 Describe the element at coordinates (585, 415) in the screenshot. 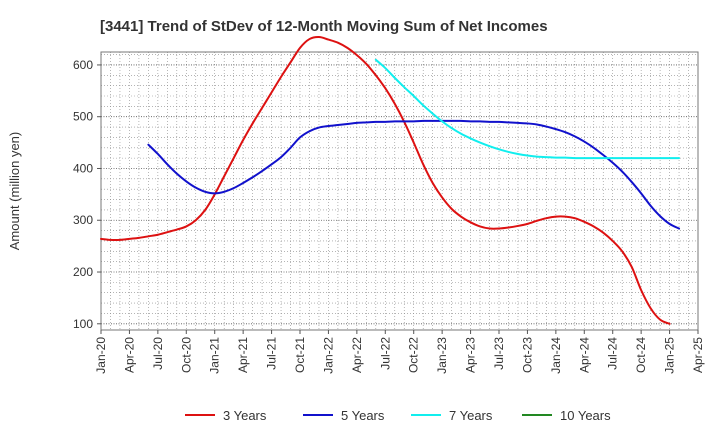

I see `legend-label-10-years: 10 Years` at that location.